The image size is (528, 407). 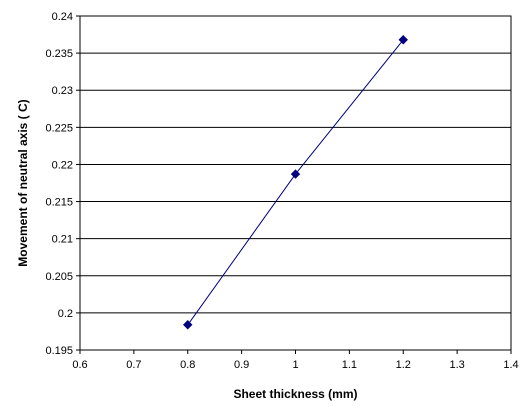 I want to click on x-tick-label: 1, so click(x=295, y=365).